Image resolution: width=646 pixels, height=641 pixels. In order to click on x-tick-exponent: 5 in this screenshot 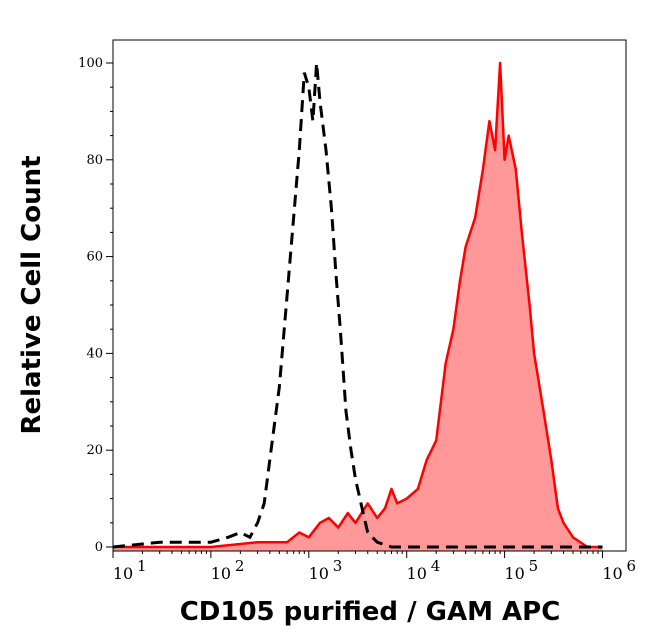, I will do `click(534, 566)`.